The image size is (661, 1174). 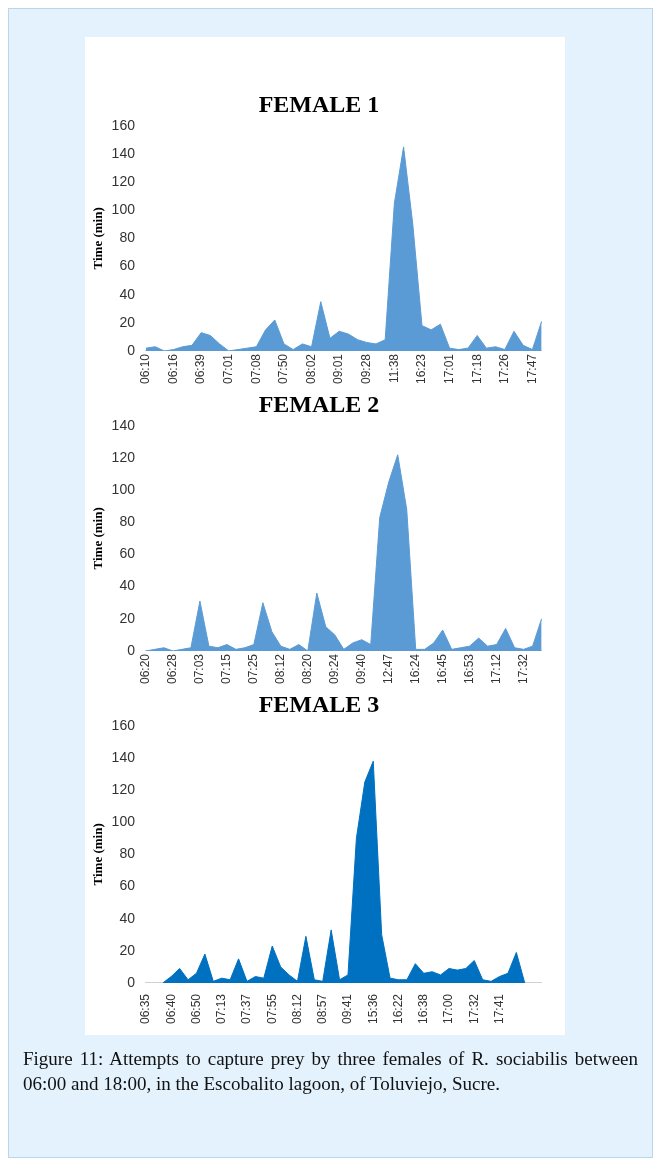 I want to click on x-tick-label: 06:28, so click(x=172, y=668).